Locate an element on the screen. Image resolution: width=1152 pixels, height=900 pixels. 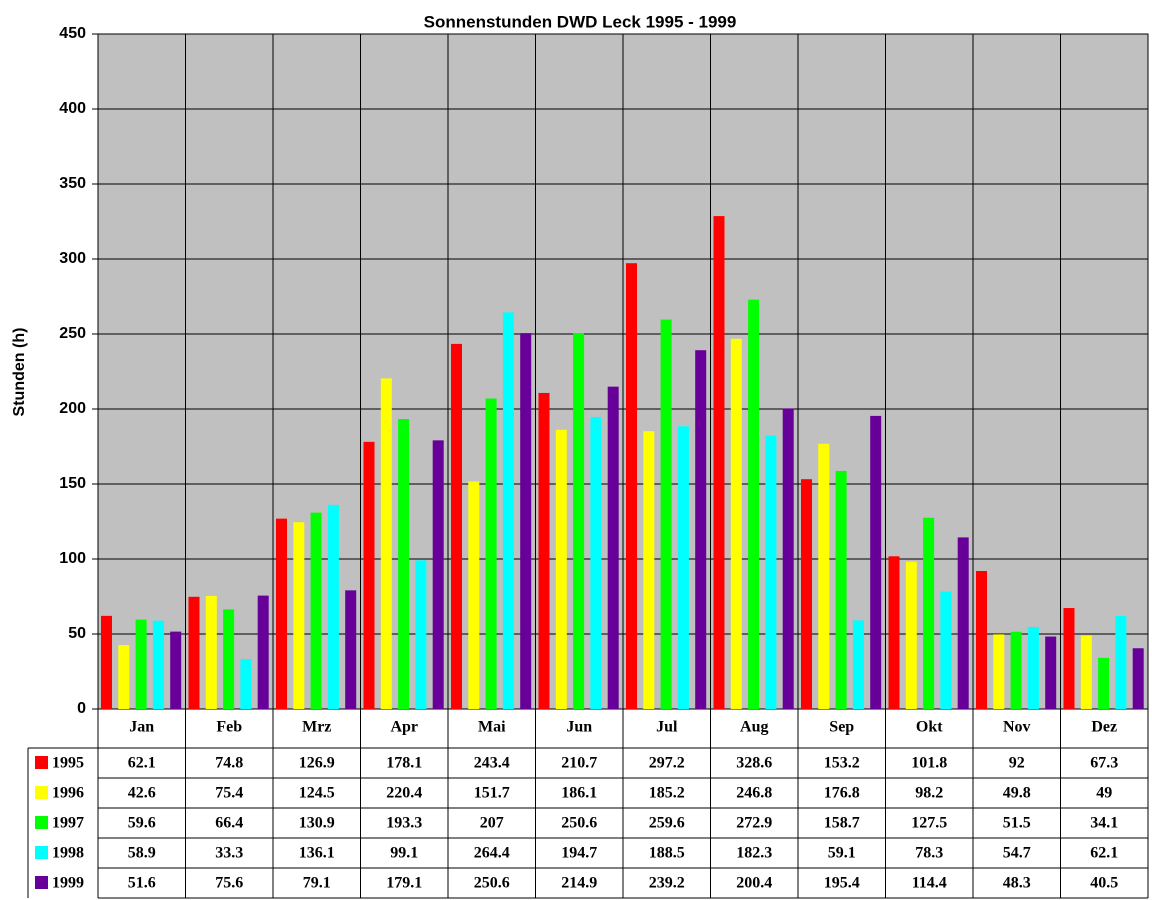
table-value: 127.5 is located at coordinates (929, 823).